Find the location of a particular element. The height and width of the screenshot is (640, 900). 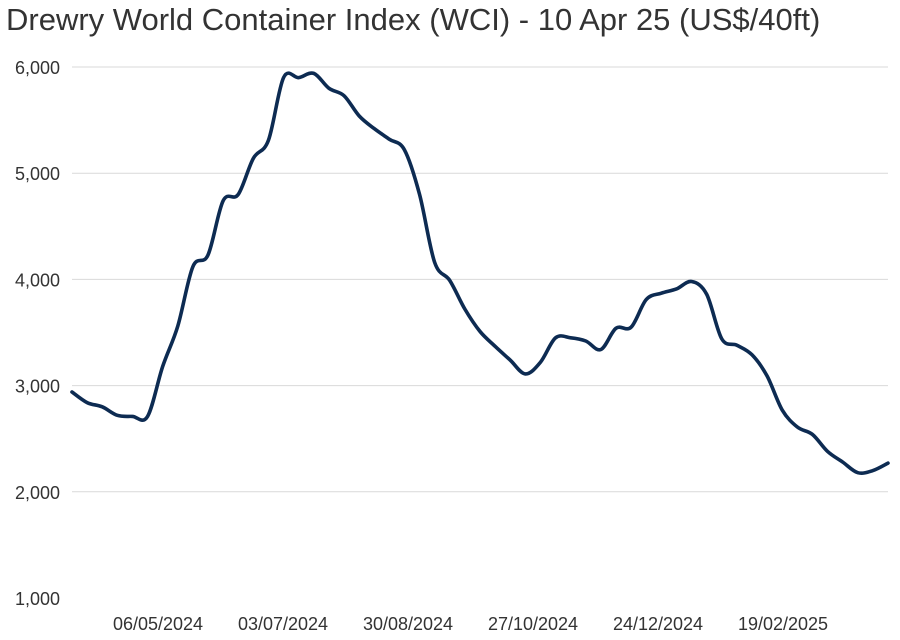

x-tick-label: 19/02/2025 is located at coordinates (783, 624).